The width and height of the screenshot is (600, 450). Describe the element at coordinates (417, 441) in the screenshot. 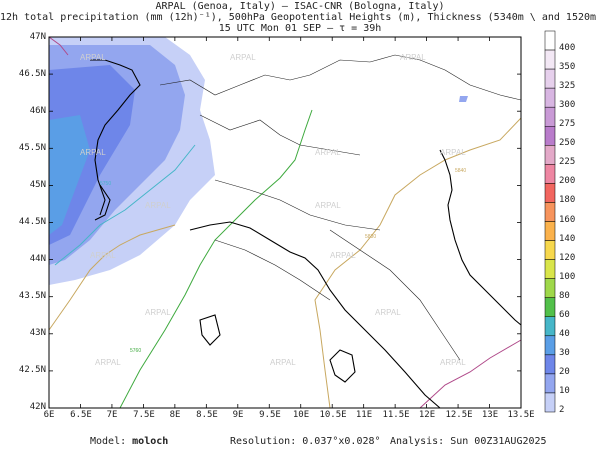

I see `footer-analysis-label: Analysis:` at that location.